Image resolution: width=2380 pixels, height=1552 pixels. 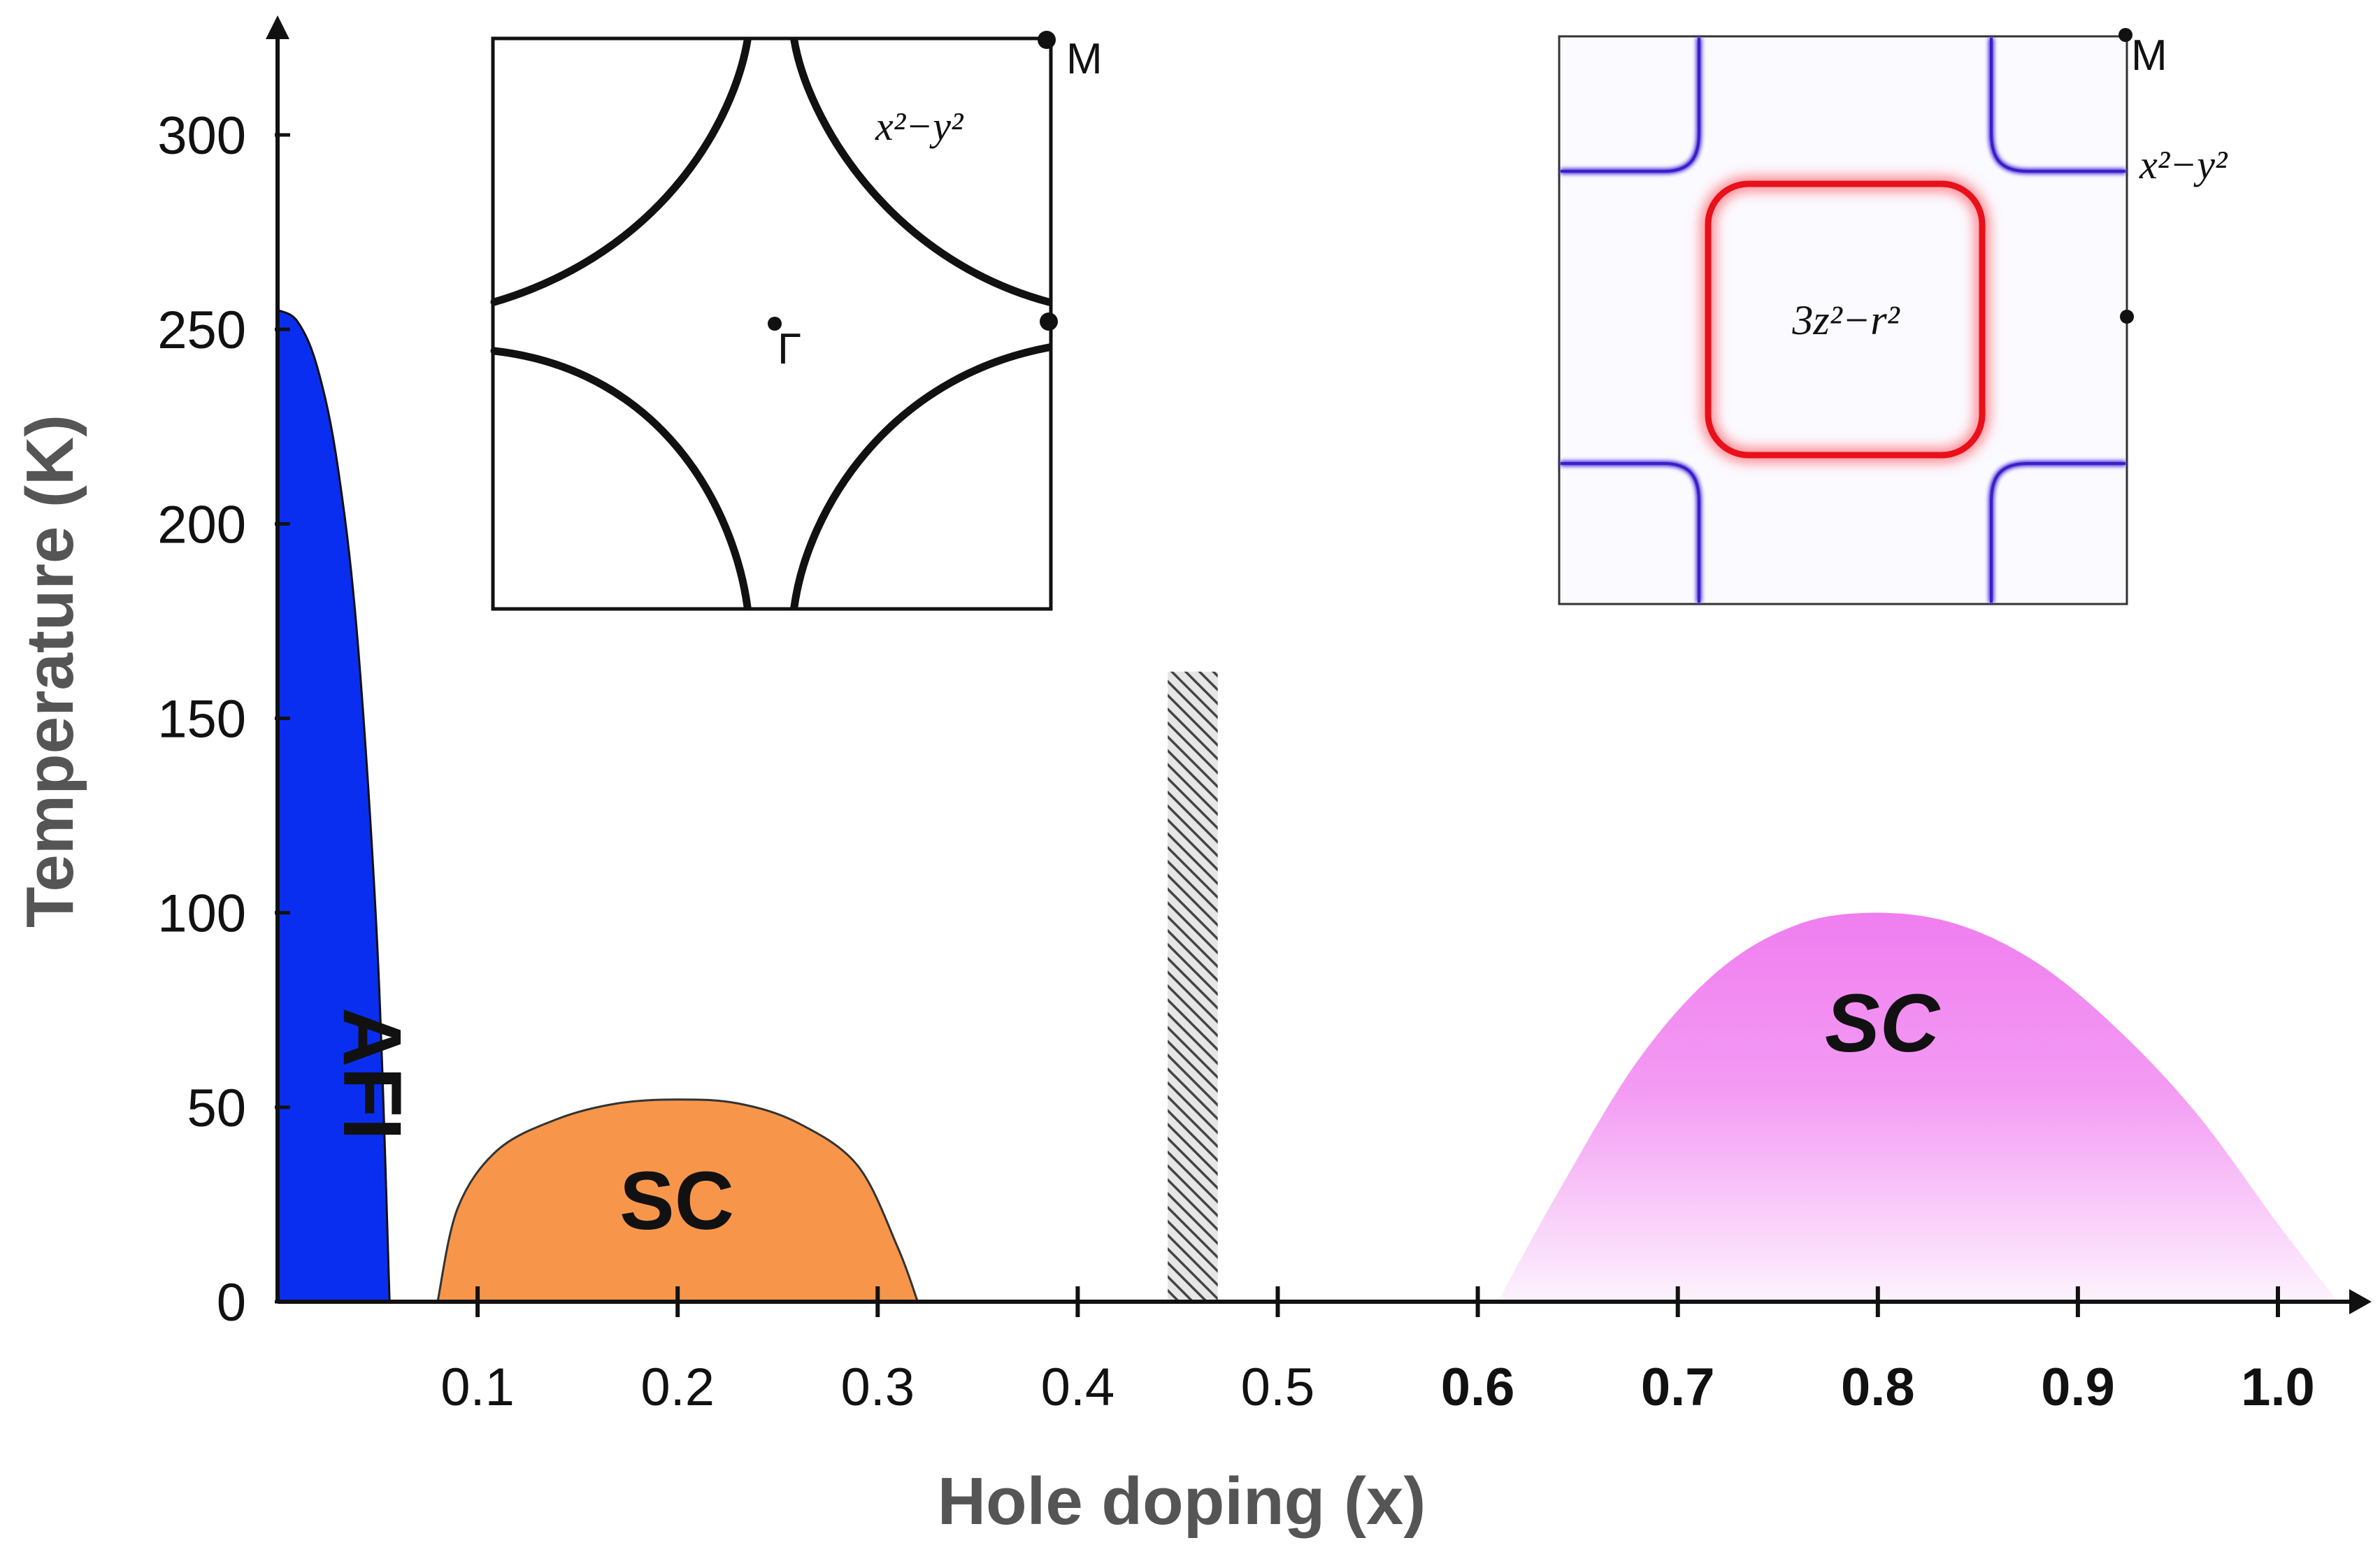 I want to click on right-inset-orbital-label: x²−y², so click(x=2183, y=164).